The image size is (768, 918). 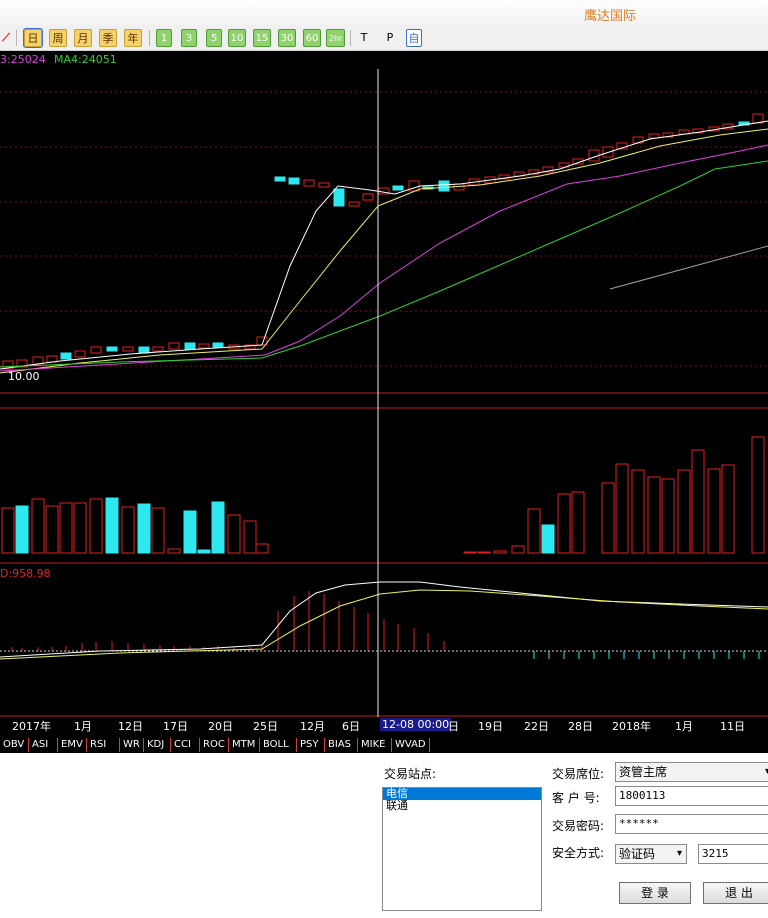 I want to click on station-item-telecom: 电信, so click(x=462, y=794).